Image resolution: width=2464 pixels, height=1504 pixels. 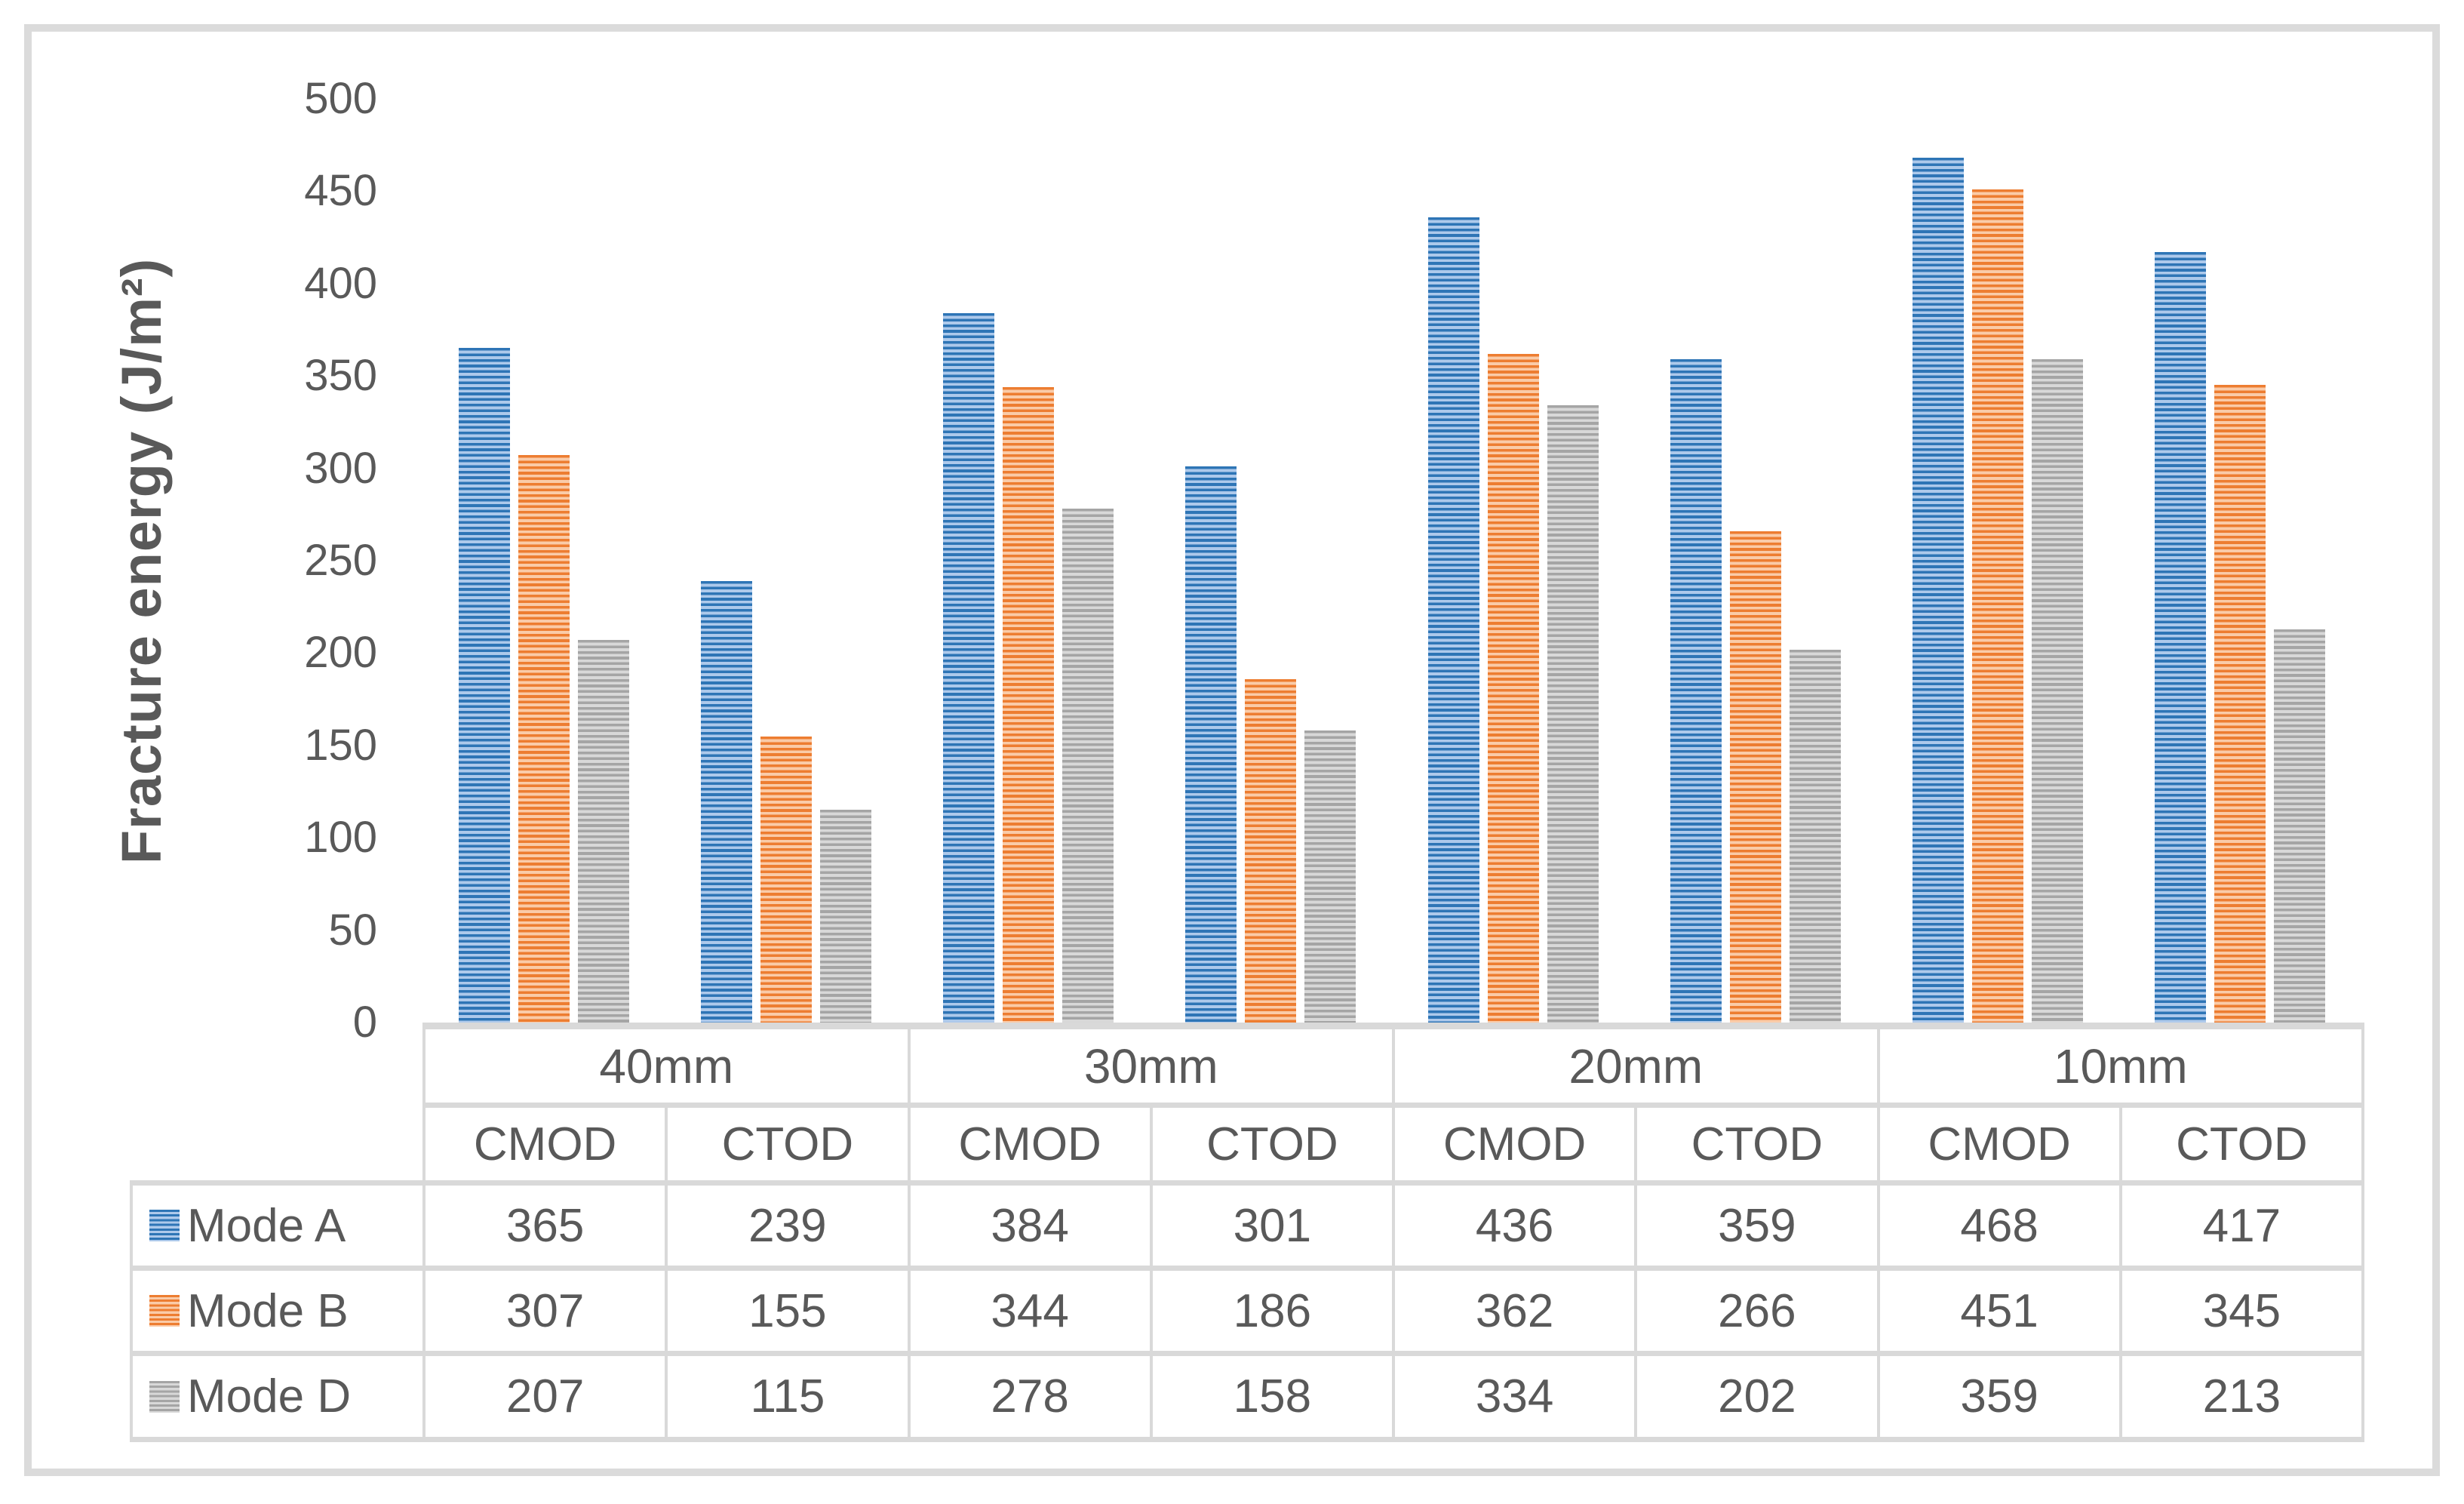 What do you see at coordinates (544, 739) in the screenshot?
I see `bar-mode-b-40mm-cmod` at bounding box center [544, 739].